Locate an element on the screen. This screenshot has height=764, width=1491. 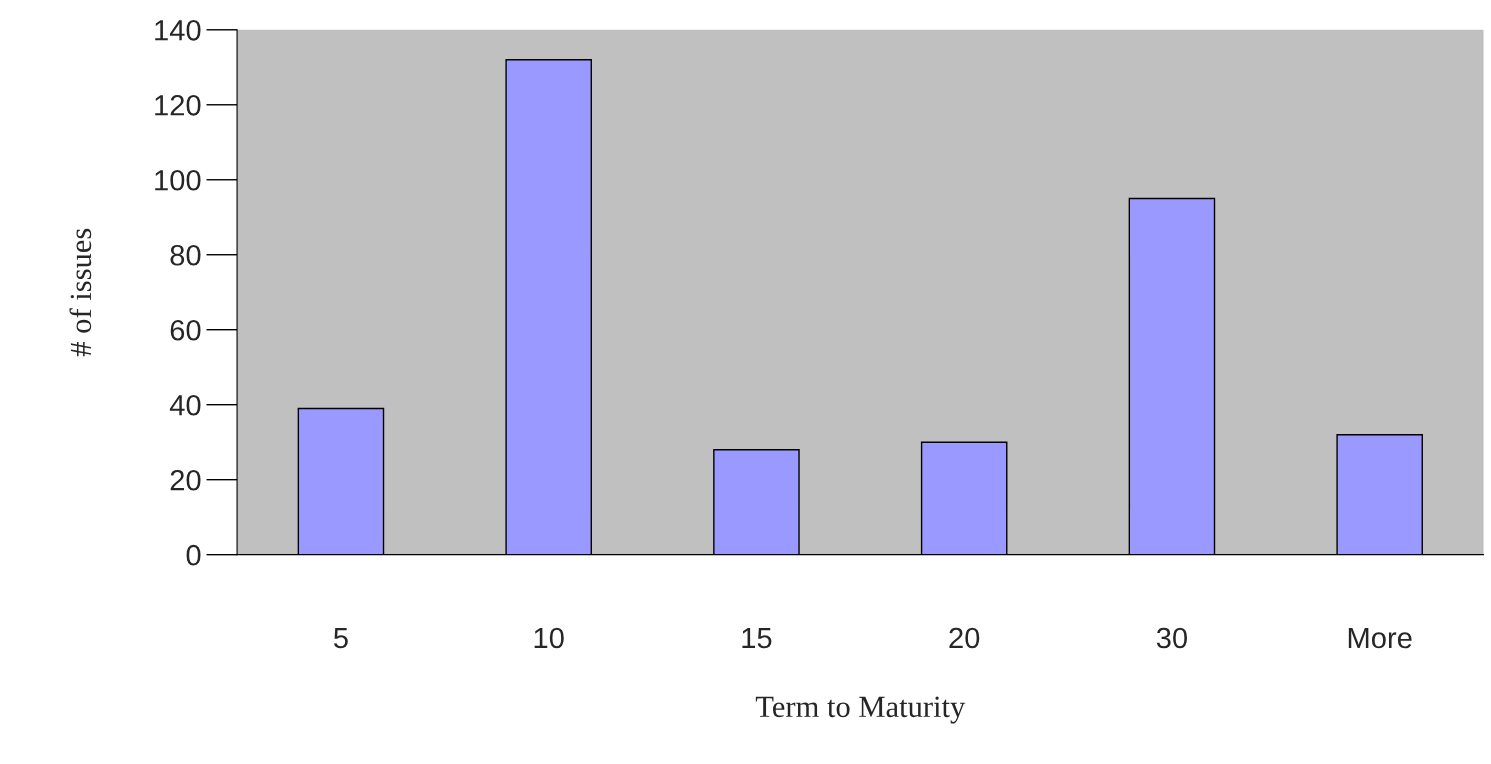
y-tick-label: 80 is located at coordinates (185, 255).